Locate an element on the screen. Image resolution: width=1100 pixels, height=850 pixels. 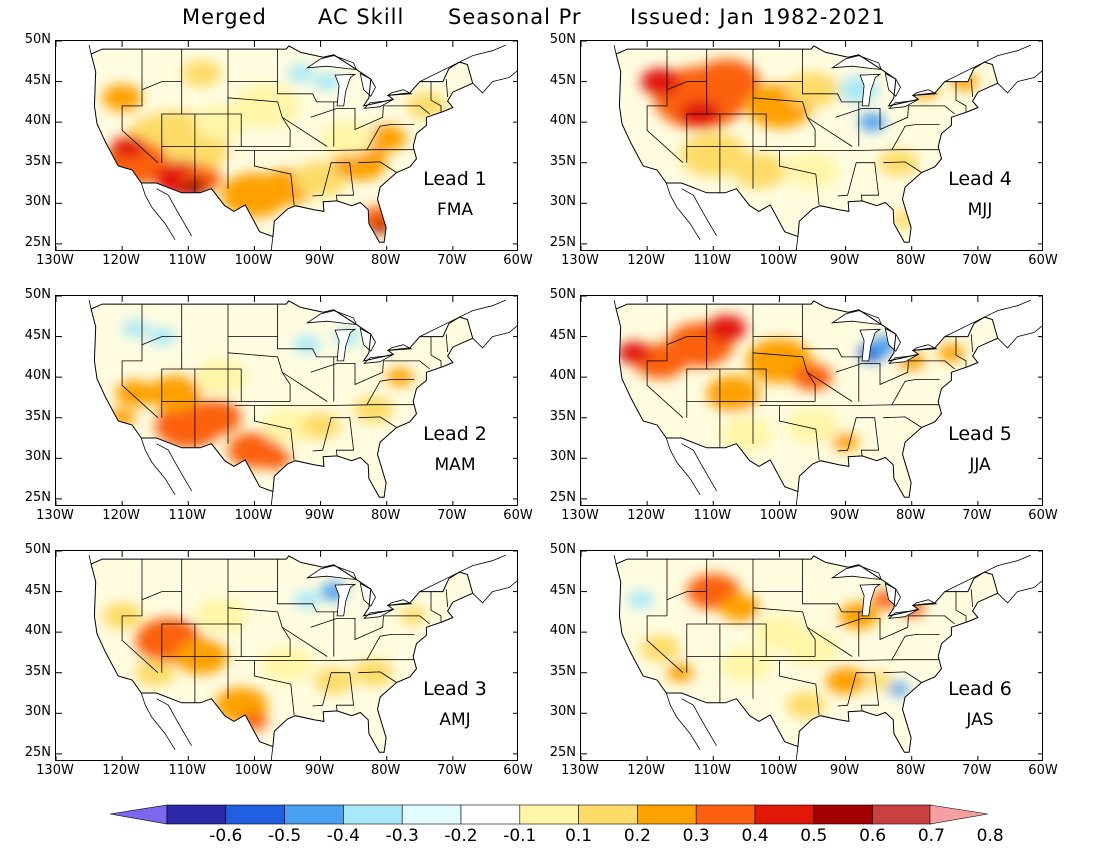
title-variable: Seasonal Pr is located at coordinates (515, 17).